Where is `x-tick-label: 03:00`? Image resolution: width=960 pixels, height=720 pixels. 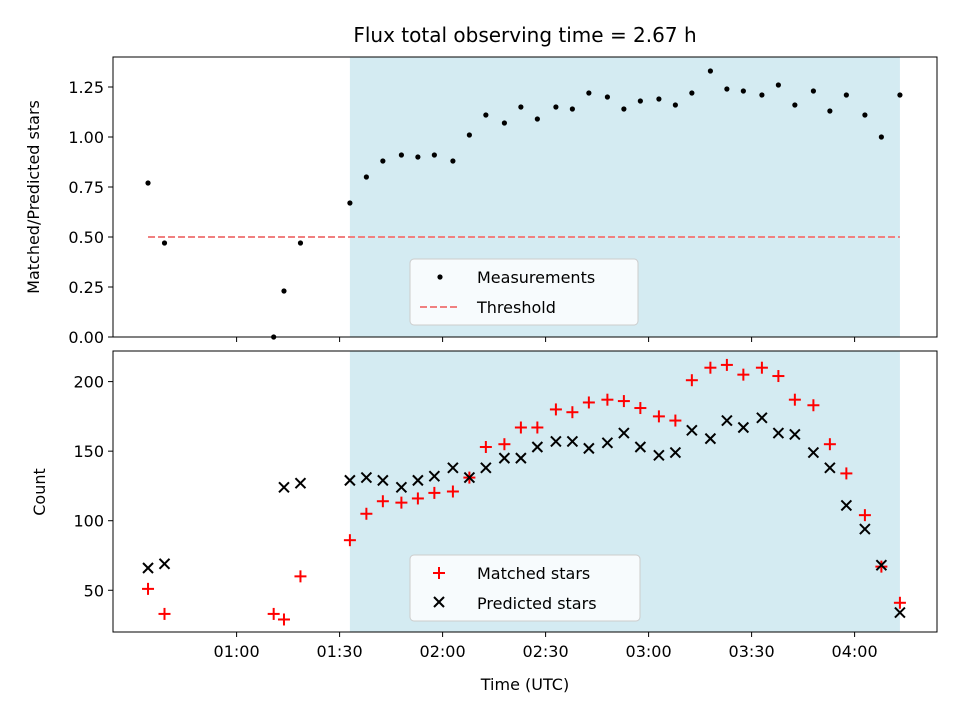 x-tick-label: 03:00 is located at coordinates (649, 651).